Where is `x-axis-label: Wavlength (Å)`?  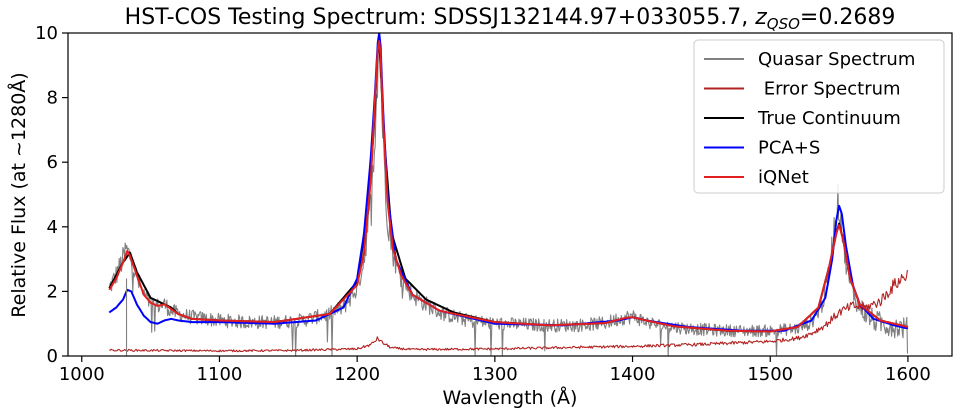
x-axis-label: Wavlength (Å) is located at coordinates (510, 397).